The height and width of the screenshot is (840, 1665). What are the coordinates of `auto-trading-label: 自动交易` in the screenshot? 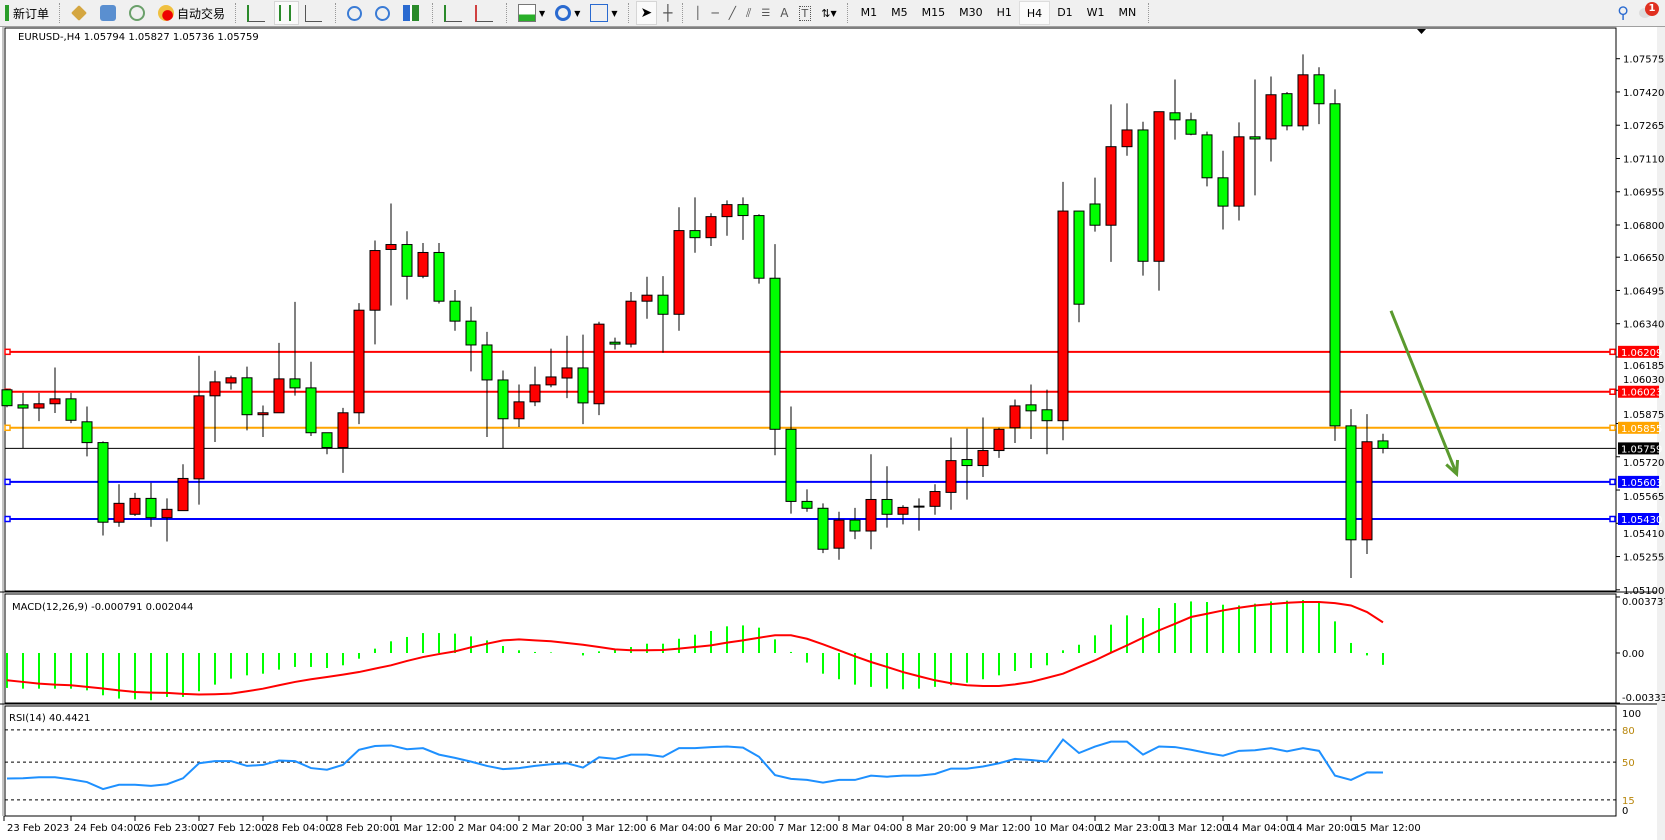 It's located at (201, 13).